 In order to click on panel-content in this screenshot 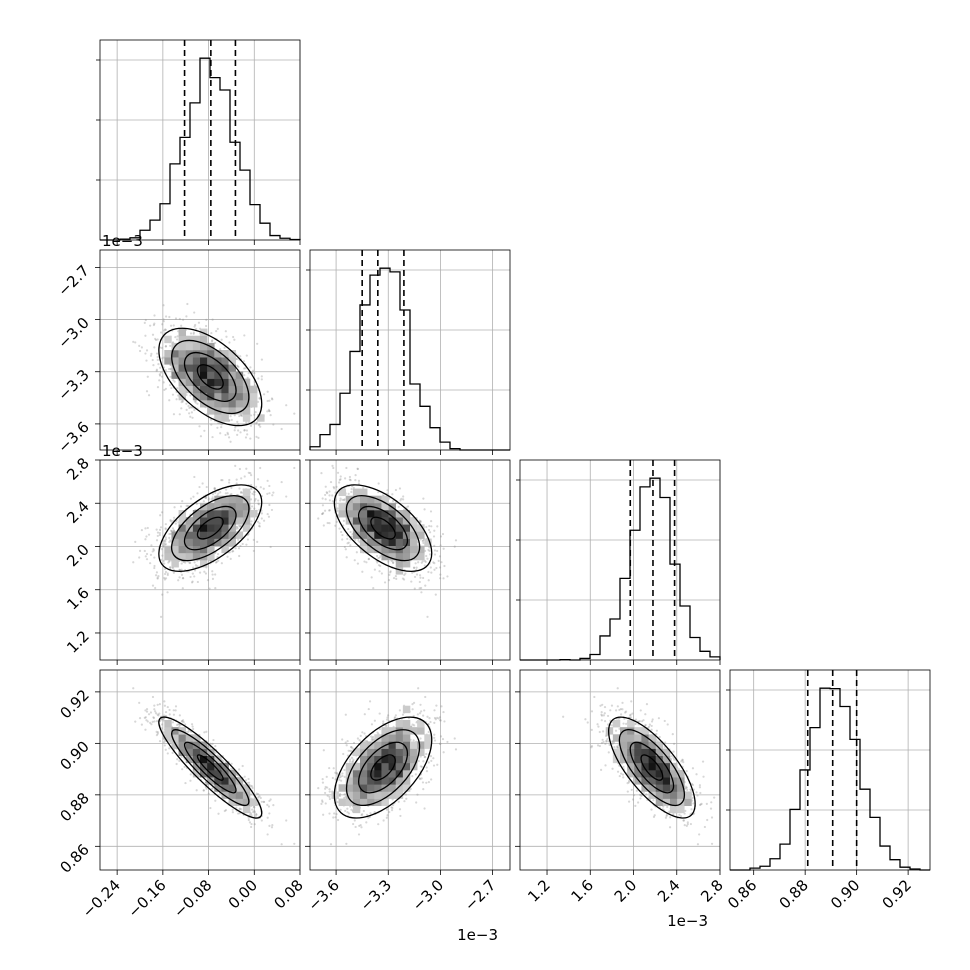, I will do `click(200, 770)`.